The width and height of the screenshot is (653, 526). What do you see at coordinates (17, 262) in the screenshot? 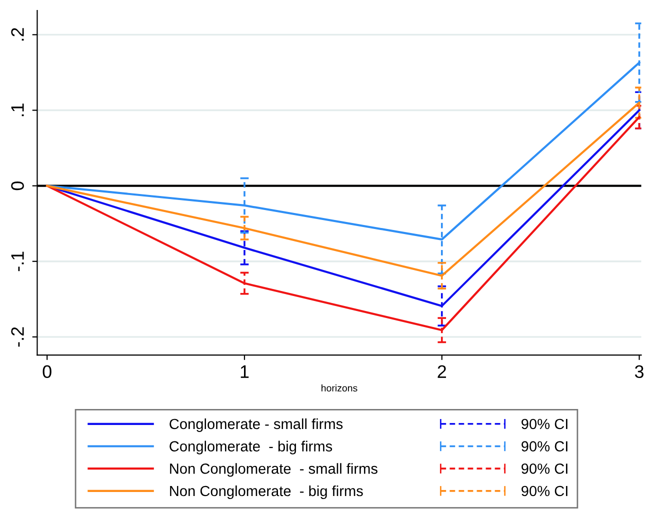
I see `y-tick-label: -.1` at bounding box center [17, 262].